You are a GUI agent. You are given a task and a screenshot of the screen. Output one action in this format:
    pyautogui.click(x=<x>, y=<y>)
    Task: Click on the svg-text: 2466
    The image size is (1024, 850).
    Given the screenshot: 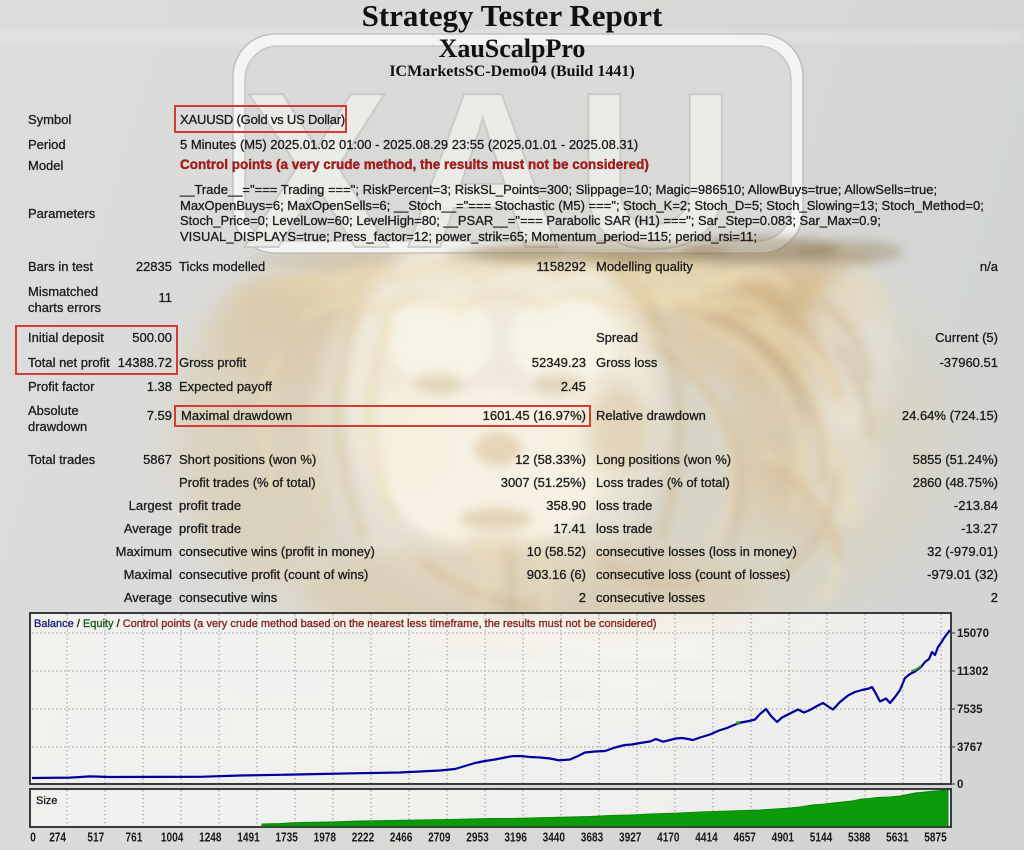 What is the action you would take?
    pyautogui.click(x=401, y=837)
    